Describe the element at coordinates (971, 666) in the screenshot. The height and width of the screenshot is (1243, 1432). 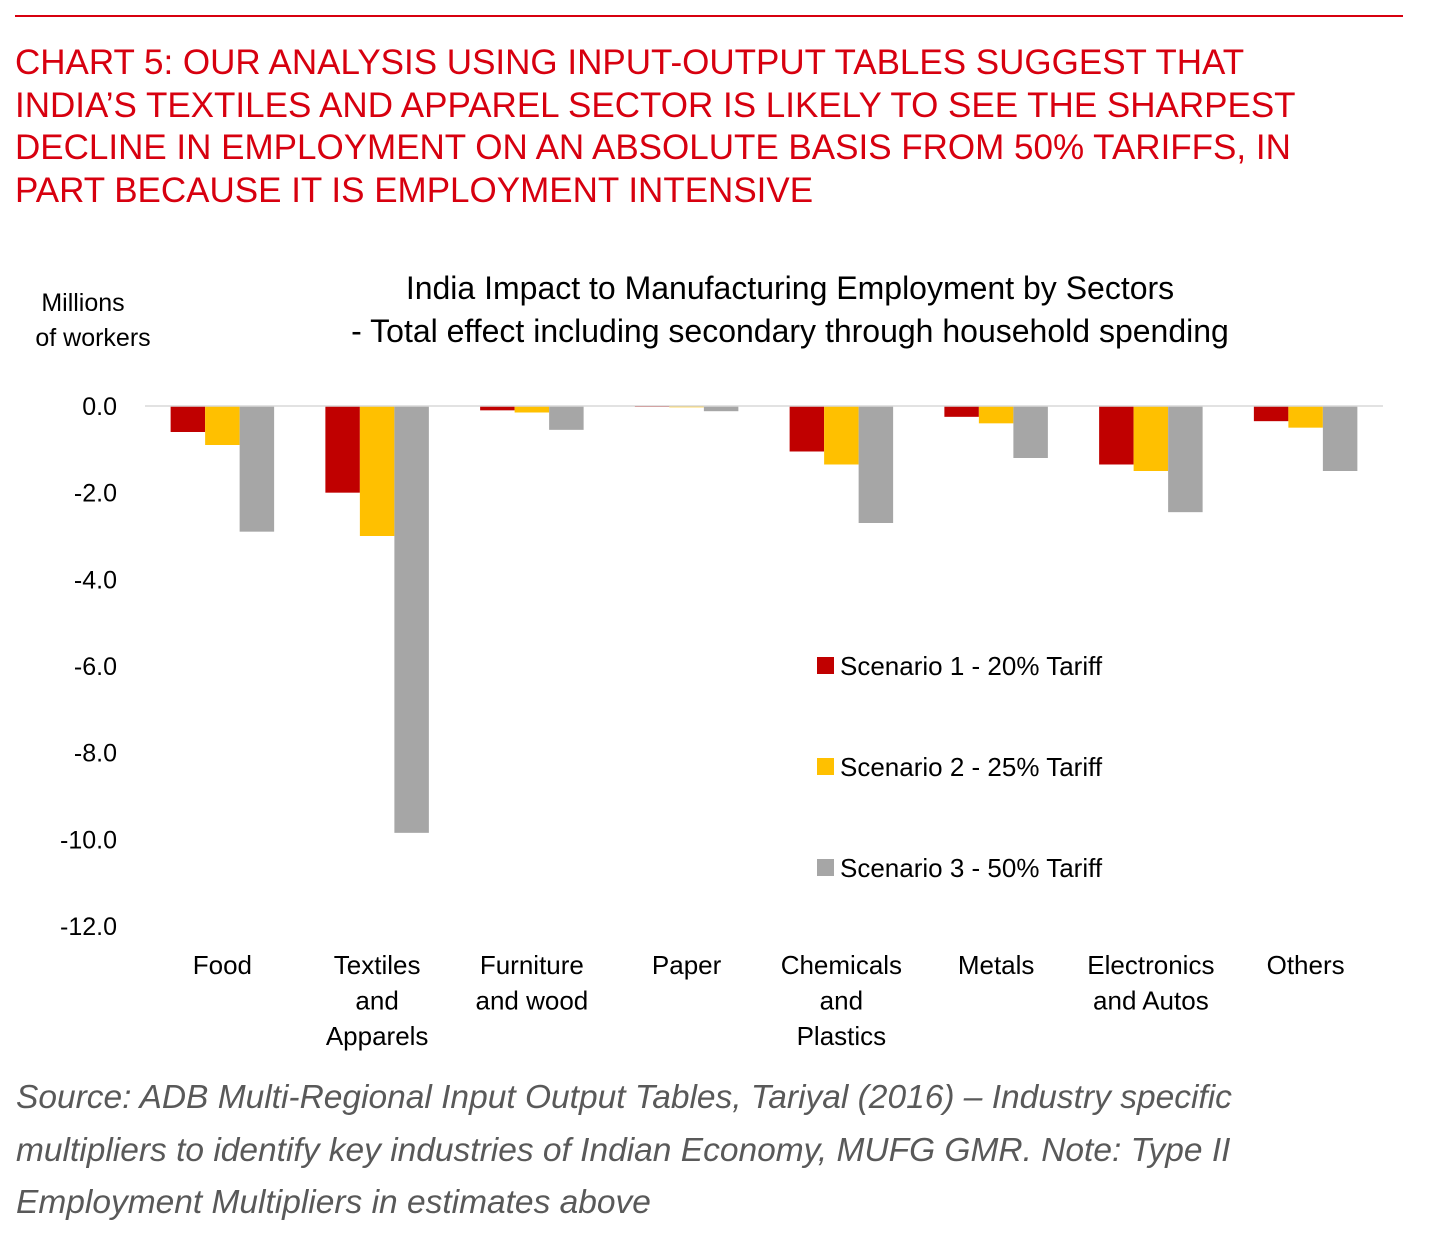
I see `legend-label: Scenario 1 - 20% Tariff` at that location.